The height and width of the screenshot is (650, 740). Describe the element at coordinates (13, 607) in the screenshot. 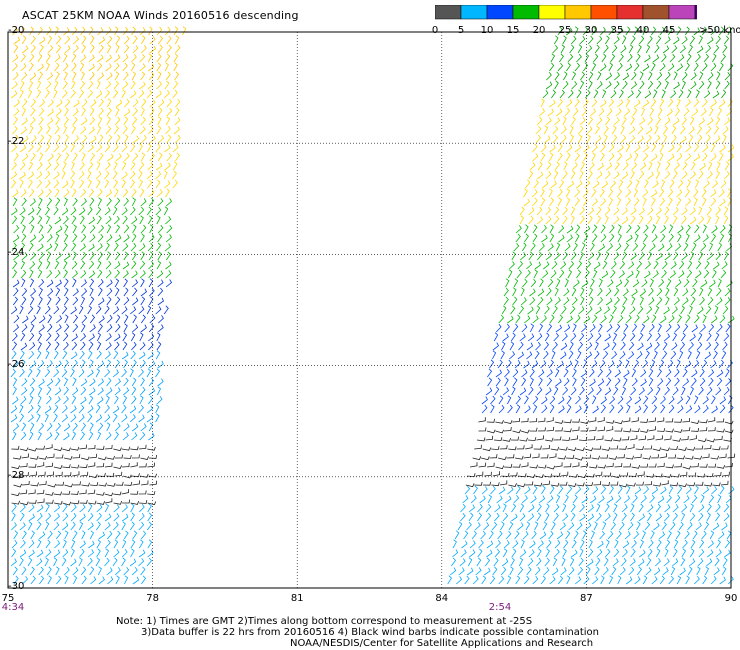

I see `time-label-west: 4:34` at that location.